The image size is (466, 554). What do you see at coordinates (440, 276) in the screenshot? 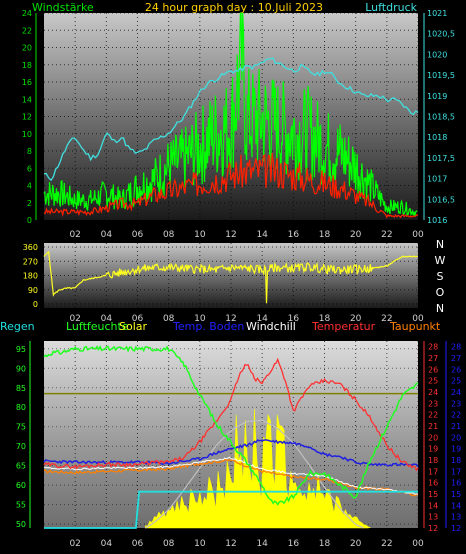
I see `compass-label: S` at bounding box center [440, 276].